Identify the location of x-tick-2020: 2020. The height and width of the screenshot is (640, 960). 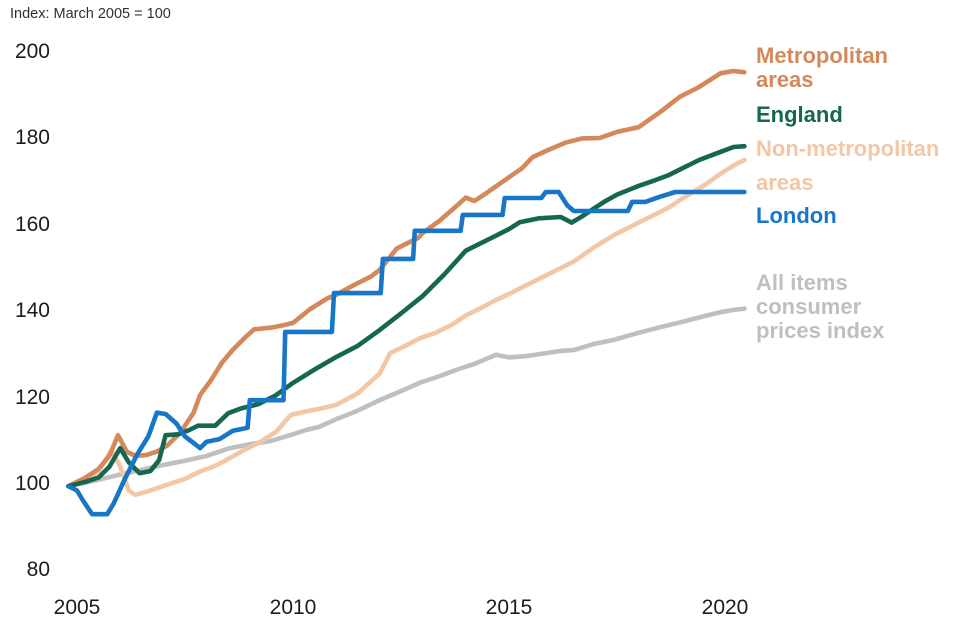
(725, 607).